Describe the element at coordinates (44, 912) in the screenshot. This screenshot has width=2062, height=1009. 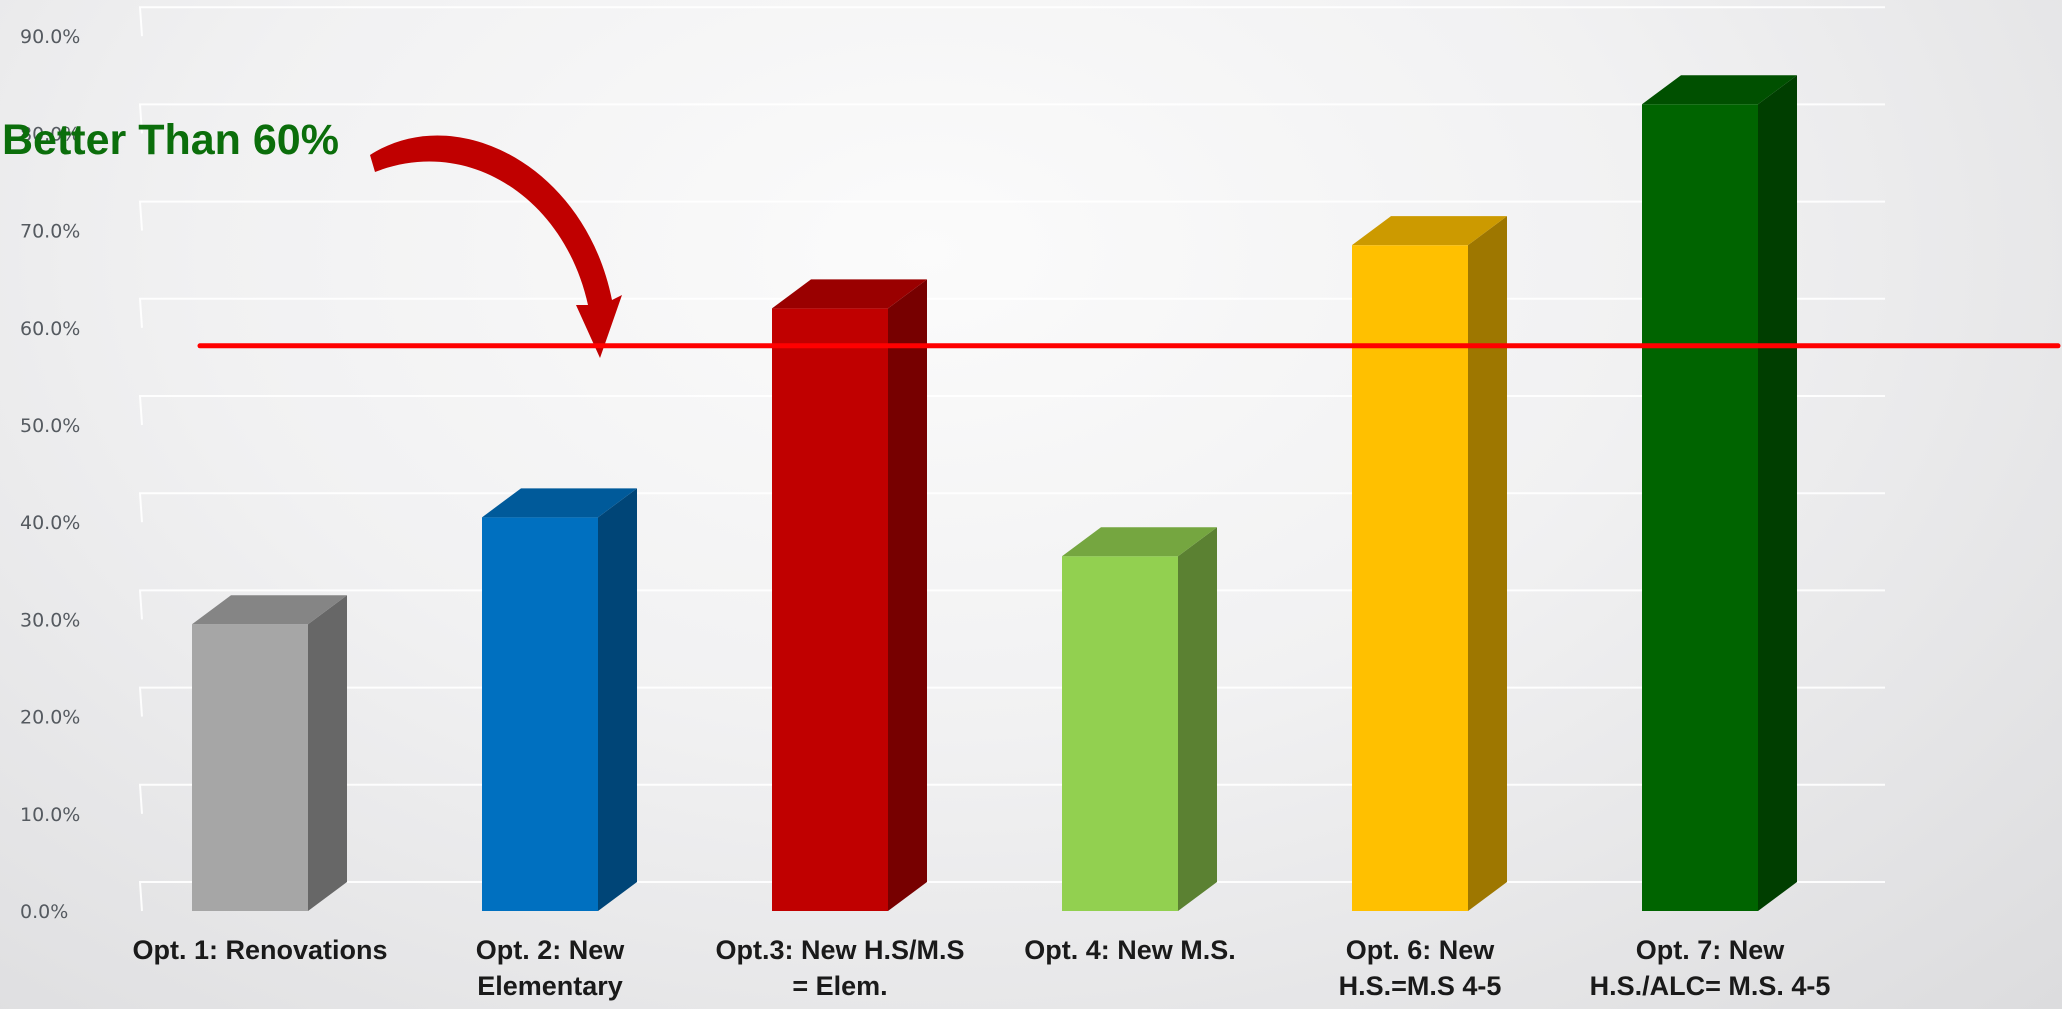
I see `y-tick-label: 0.0%` at that location.